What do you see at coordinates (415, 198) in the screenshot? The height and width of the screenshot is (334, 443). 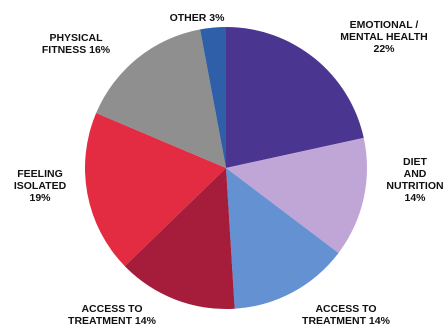 I see `slice-label-line: 14%` at bounding box center [415, 198].